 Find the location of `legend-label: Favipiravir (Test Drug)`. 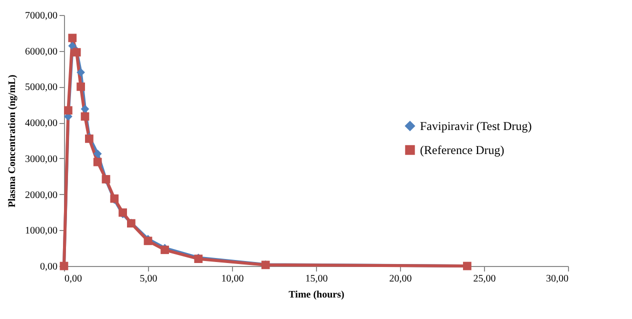

legend-label: Favipiravir (Test Drug) is located at coordinates (476, 126).